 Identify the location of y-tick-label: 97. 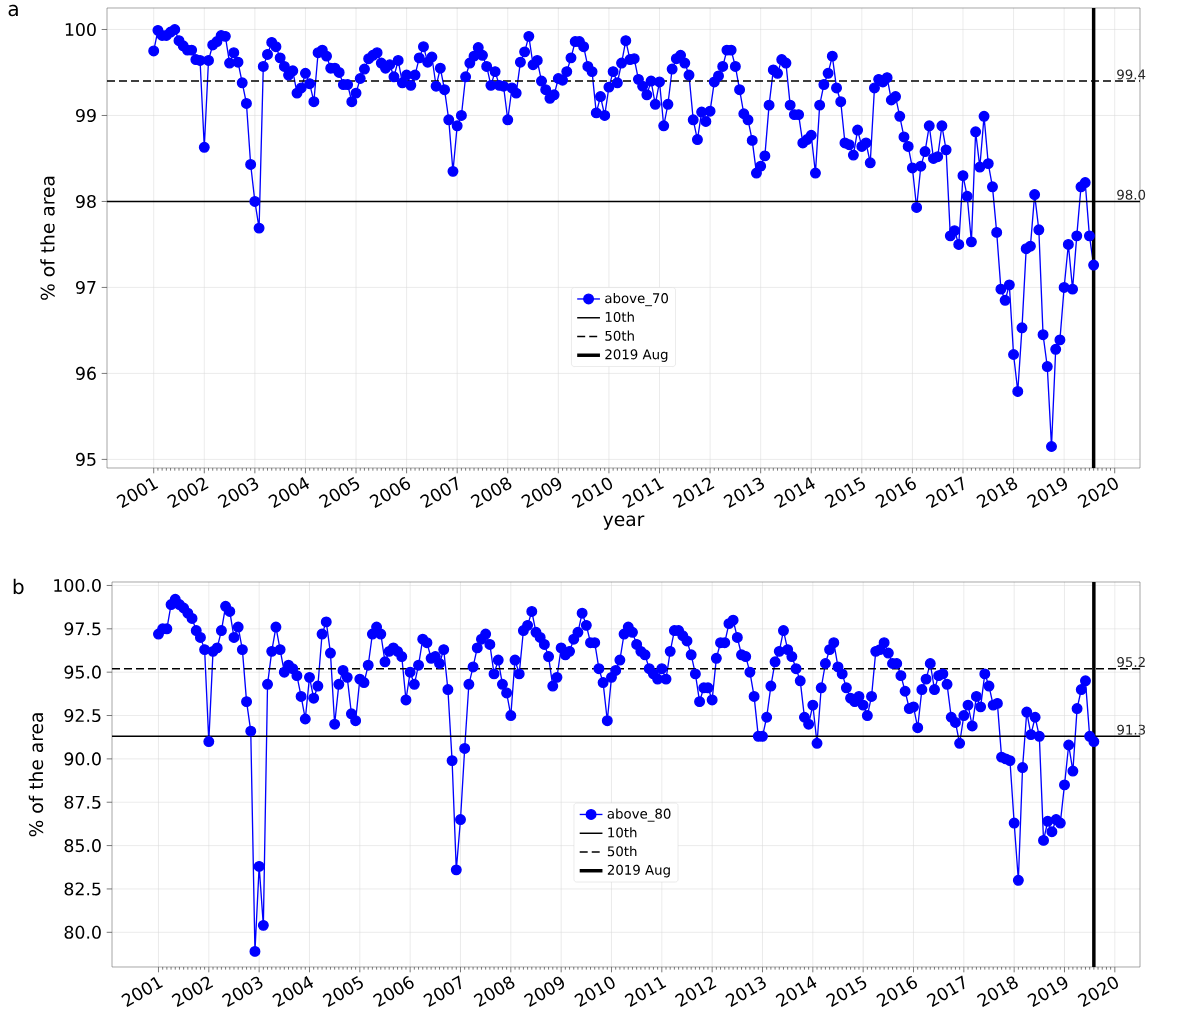
(86, 287).